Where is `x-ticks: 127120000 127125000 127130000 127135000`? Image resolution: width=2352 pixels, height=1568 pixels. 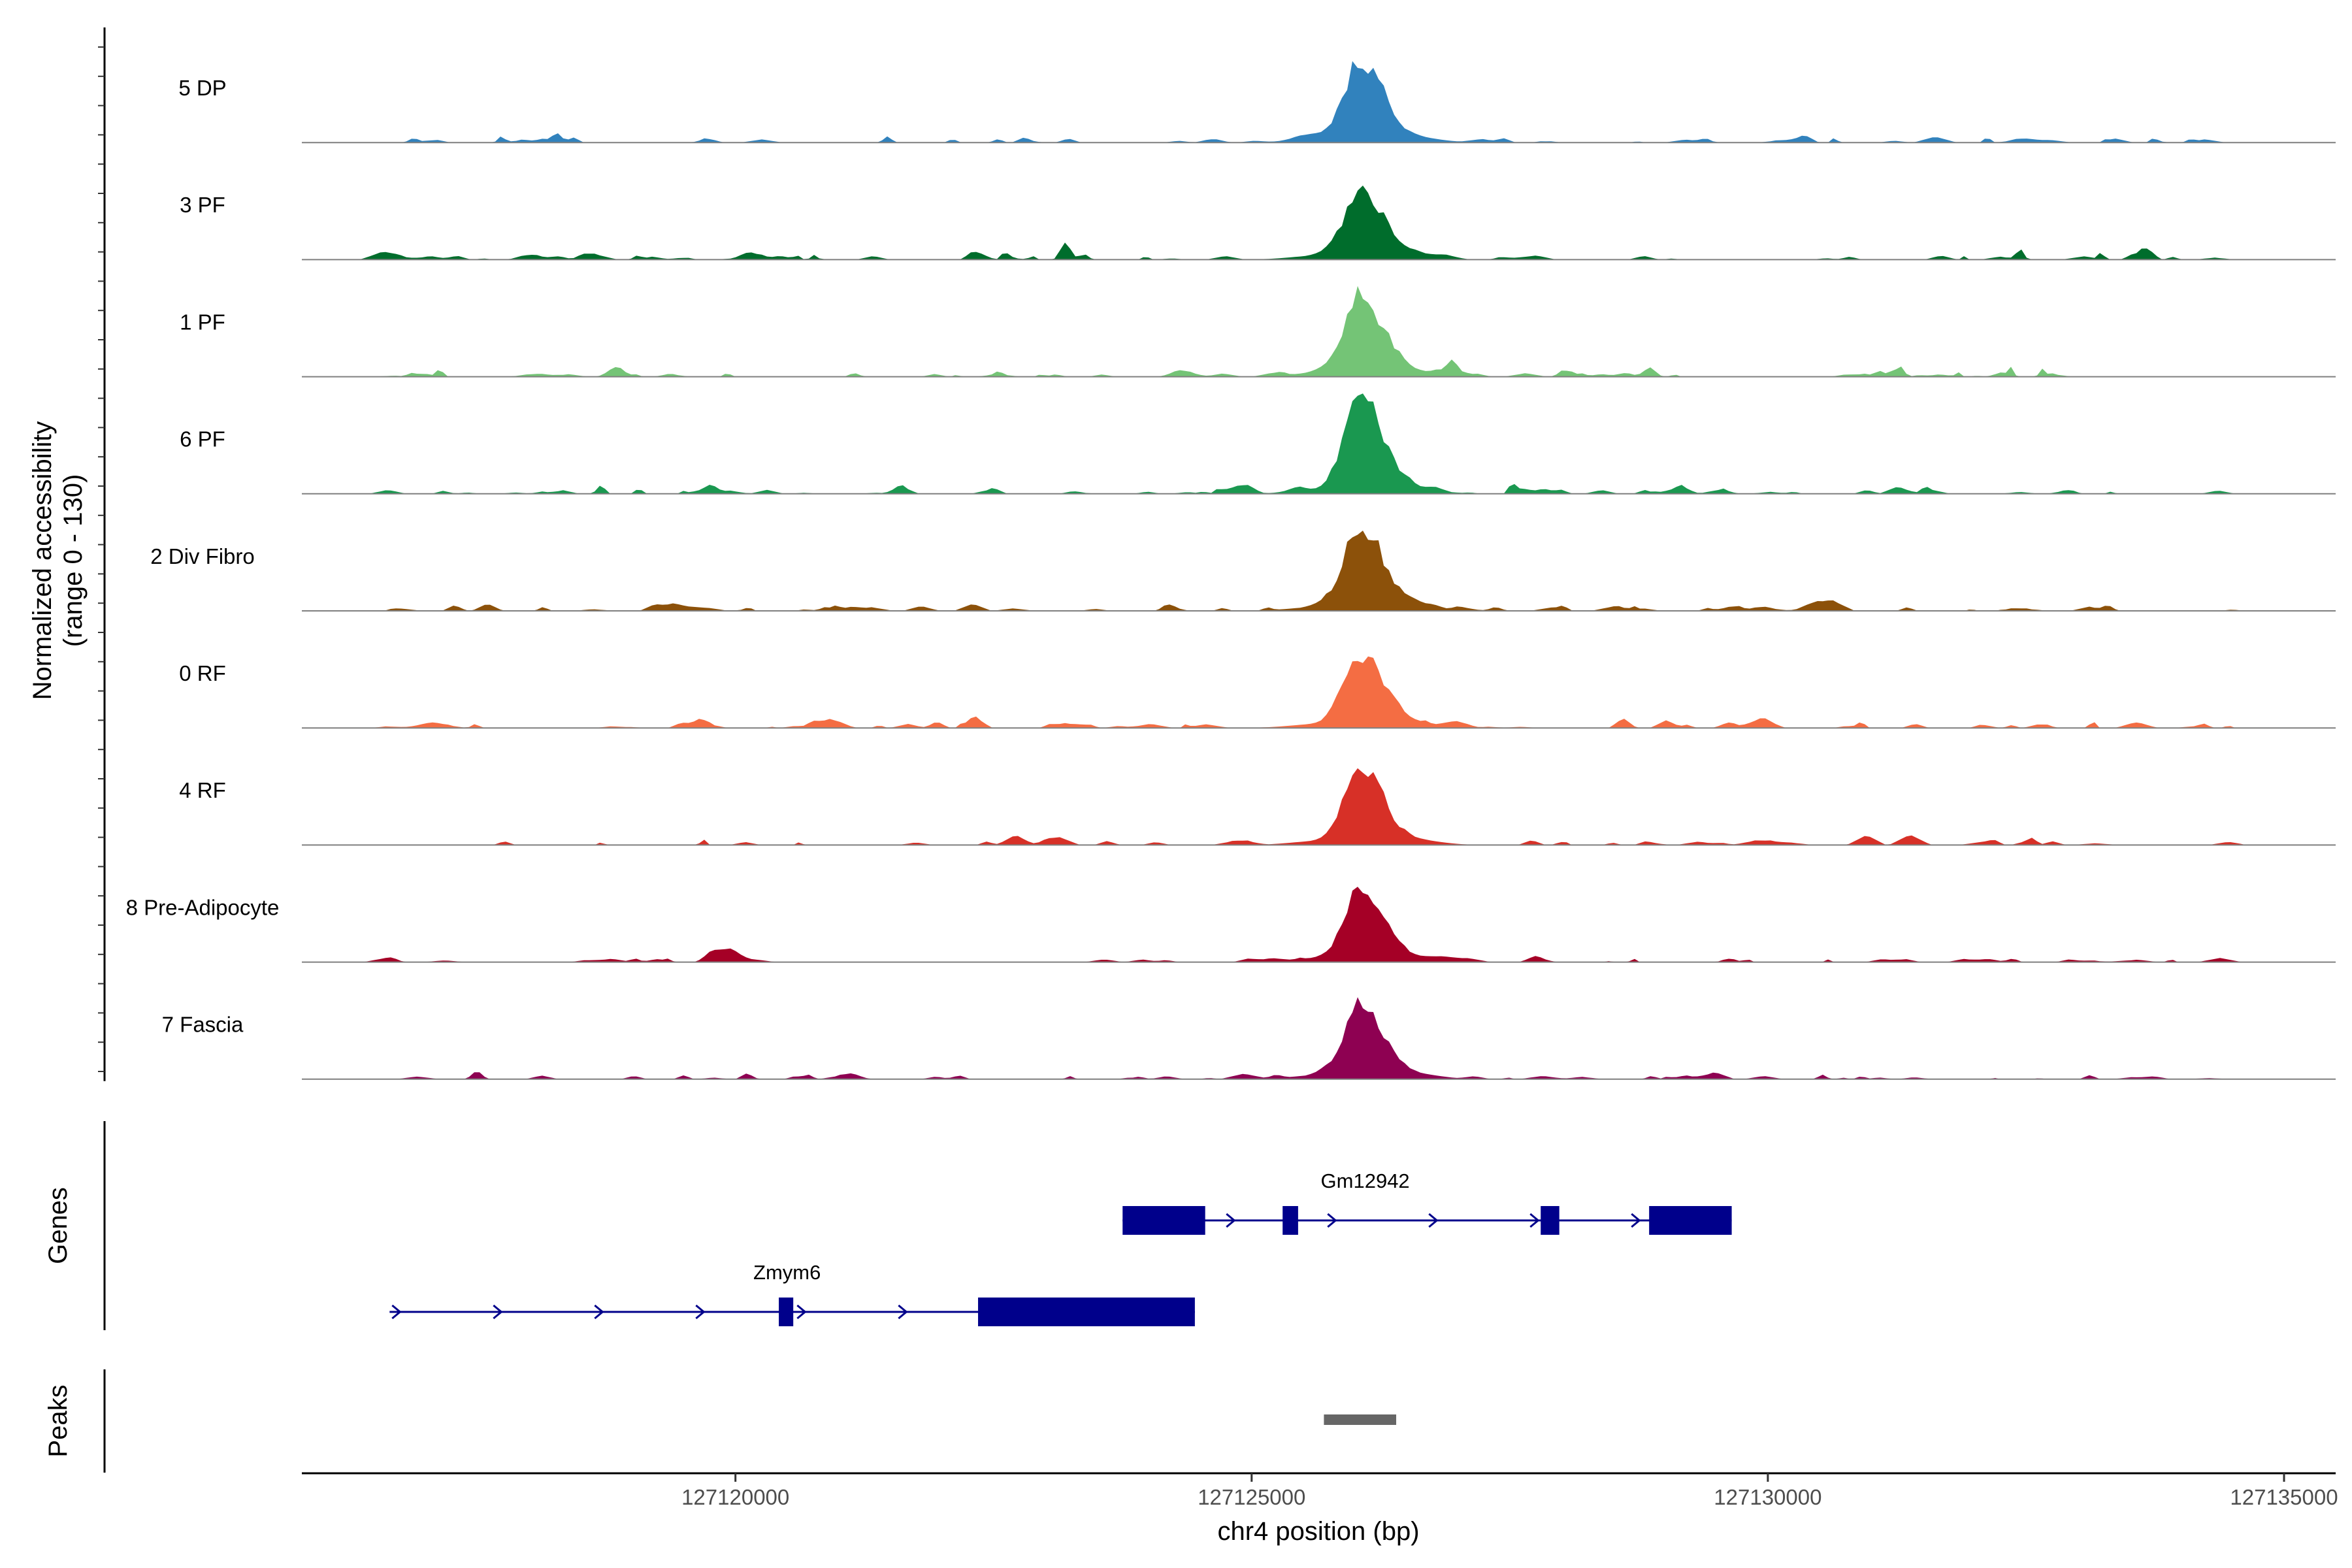
x-ticks: 127120000 127125000 127130000 127135000 is located at coordinates (1509, 1491).